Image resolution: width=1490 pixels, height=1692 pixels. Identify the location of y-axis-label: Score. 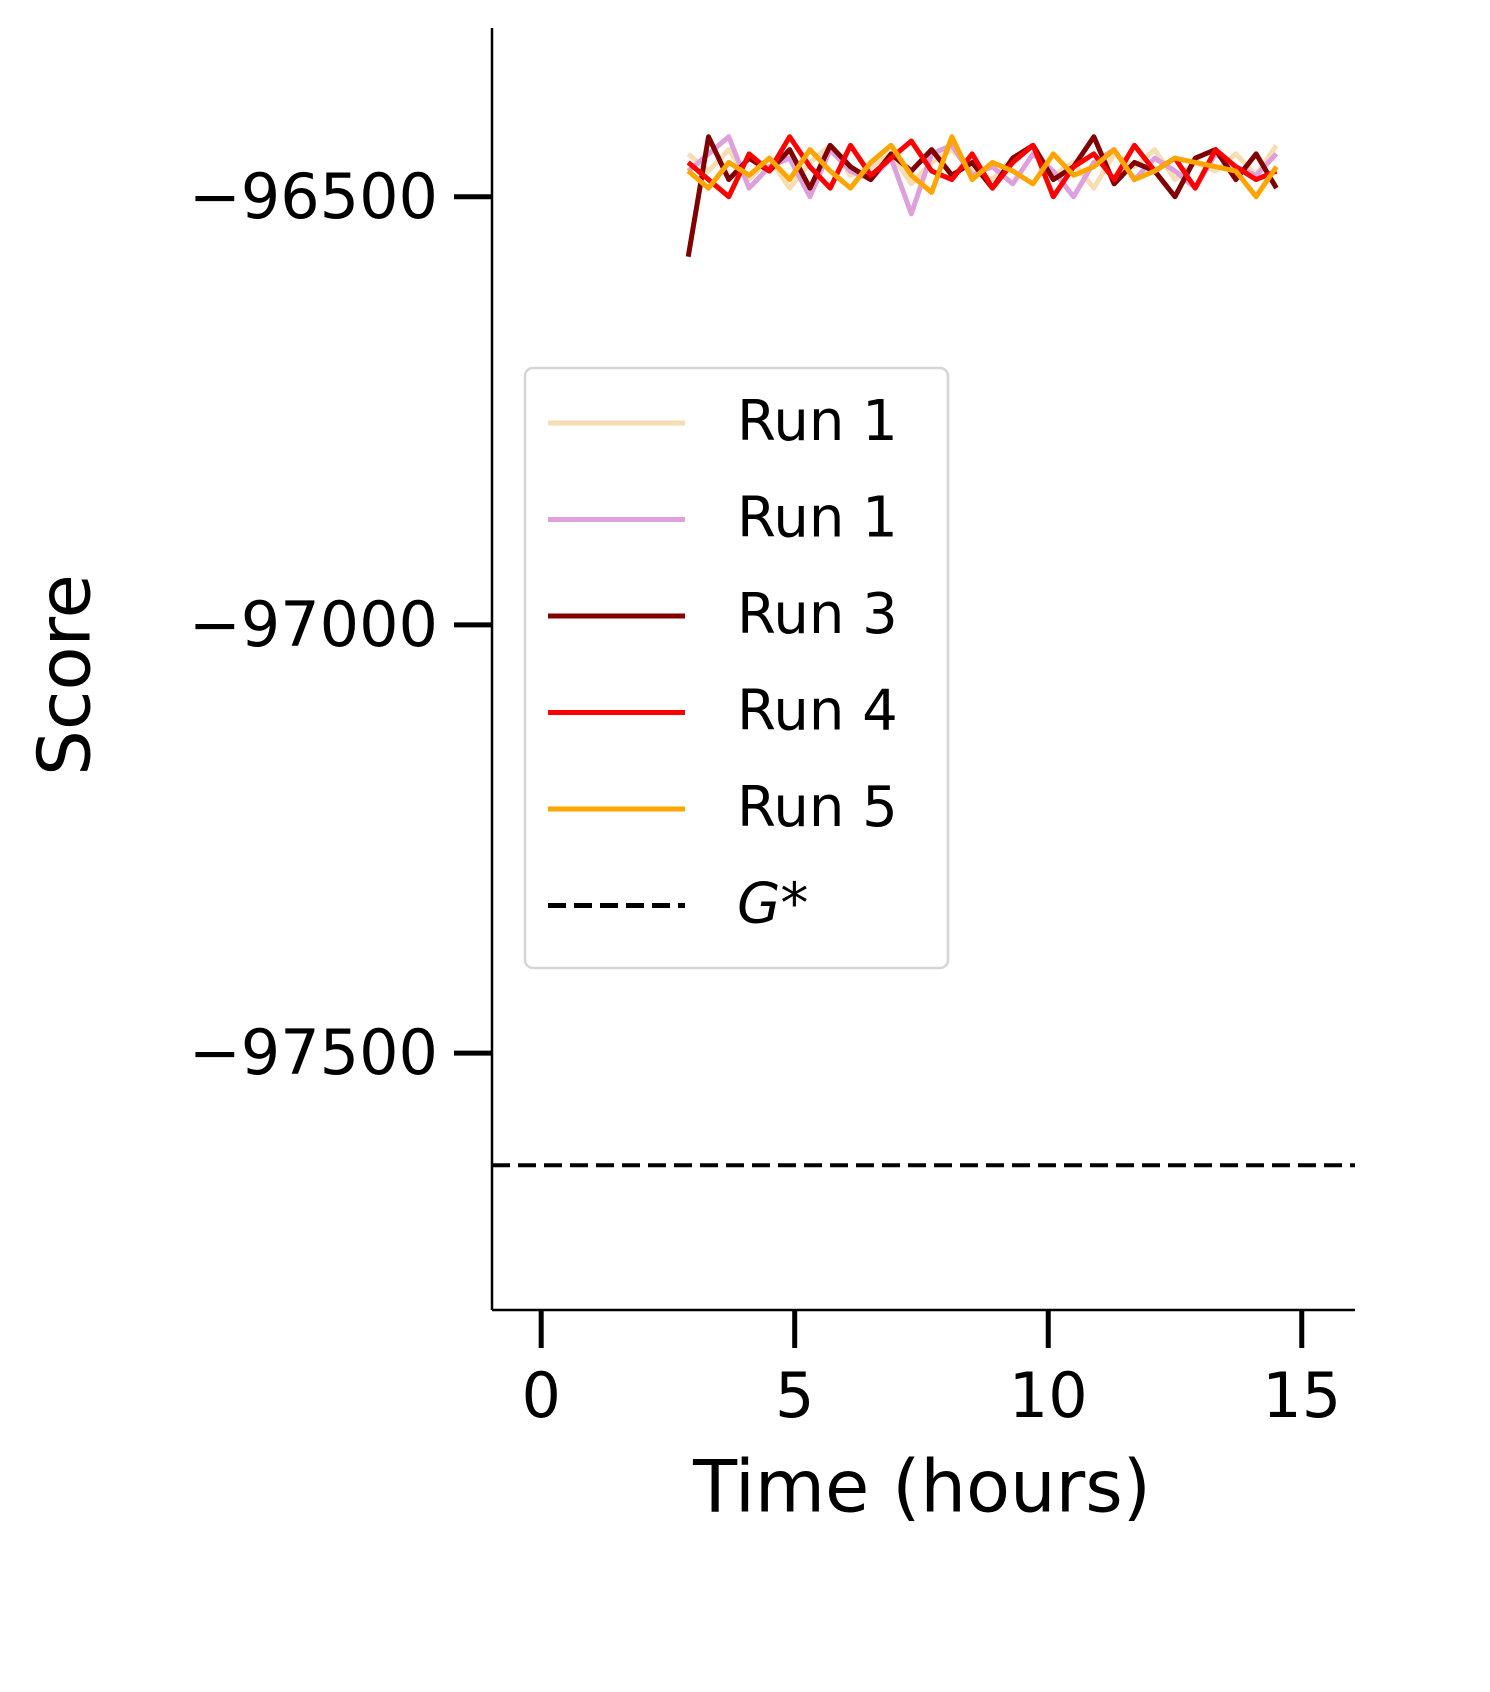
(65, 675).